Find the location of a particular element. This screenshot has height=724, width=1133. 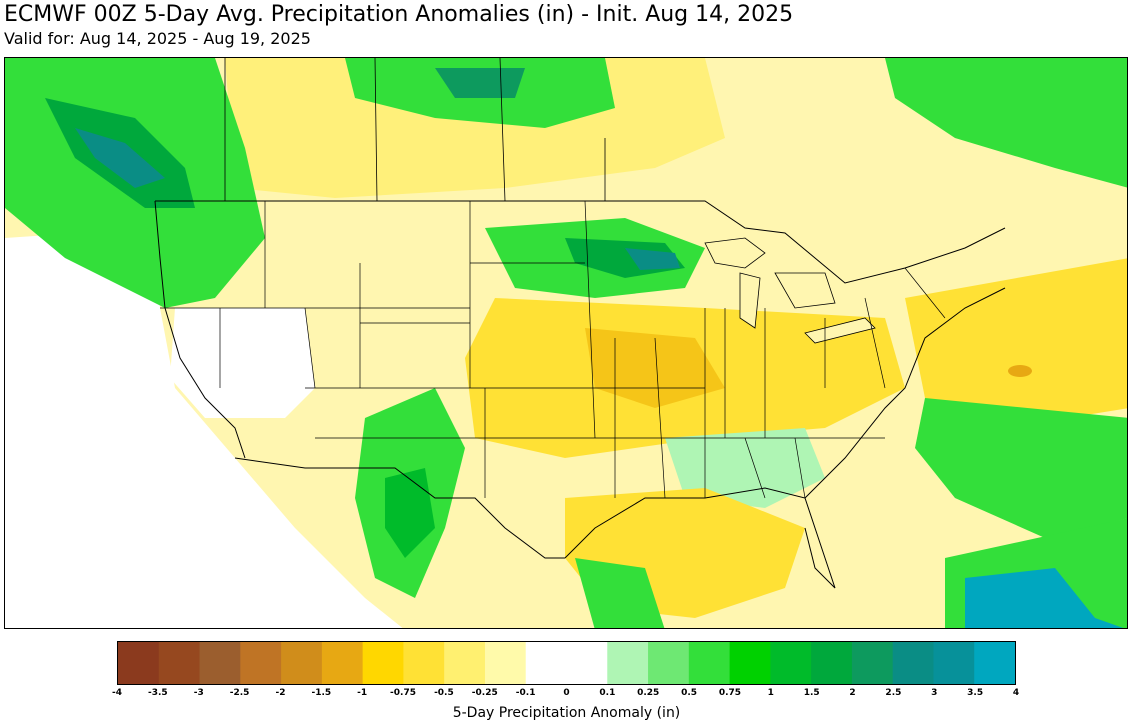

east-coastline is located at coordinates (905, 393).